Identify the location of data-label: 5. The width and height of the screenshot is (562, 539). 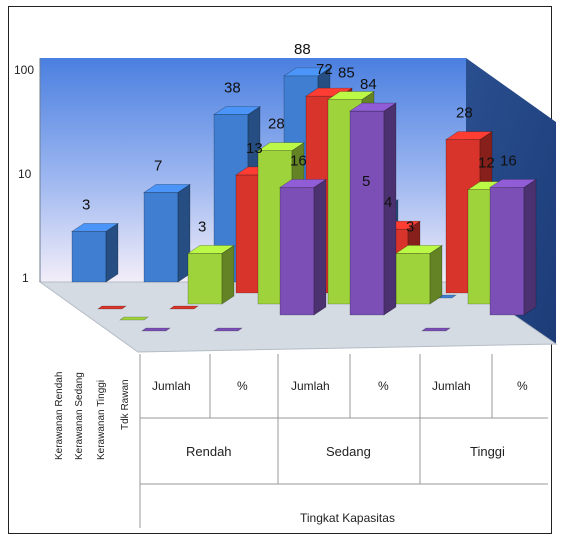
(366, 181).